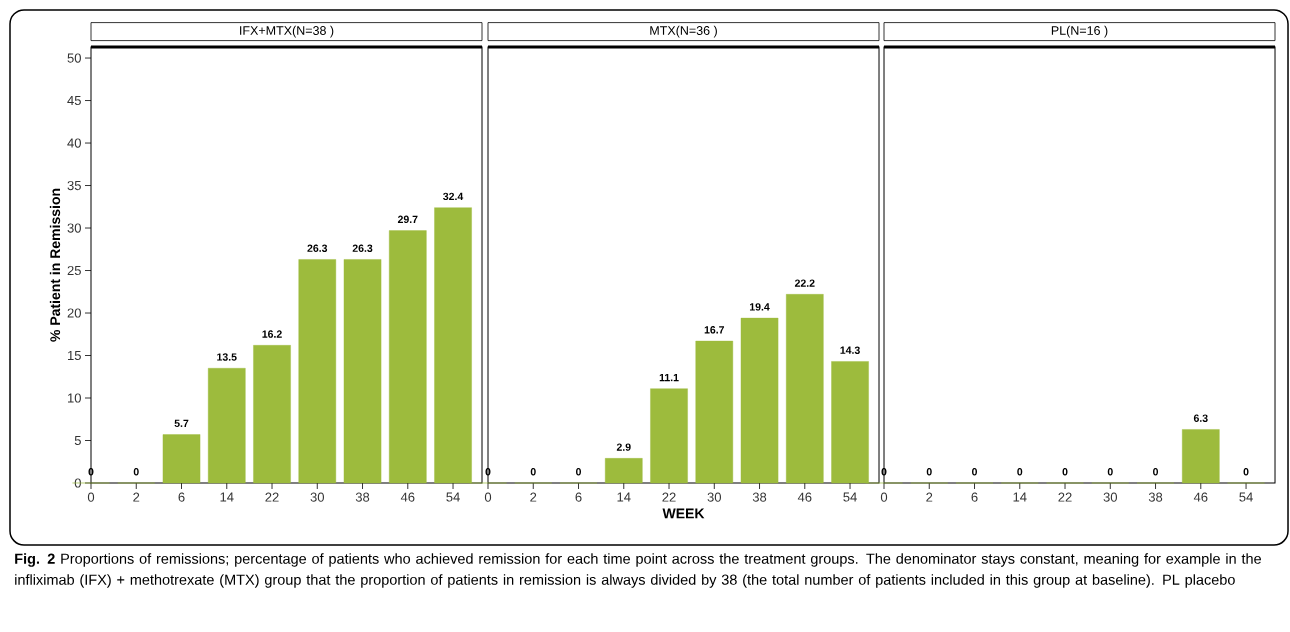 Image resolution: width=1290 pixels, height=632 pixels. I want to click on data-label: 13.5, so click(227, 357).